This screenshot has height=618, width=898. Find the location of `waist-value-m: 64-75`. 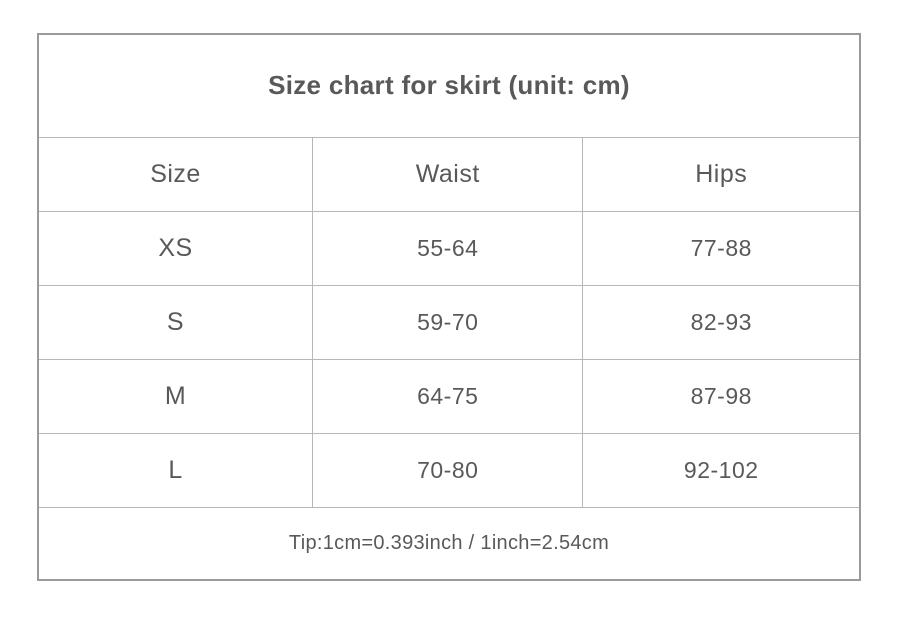

waist-value-m: 64-75 is located at coordinates (448, 396).